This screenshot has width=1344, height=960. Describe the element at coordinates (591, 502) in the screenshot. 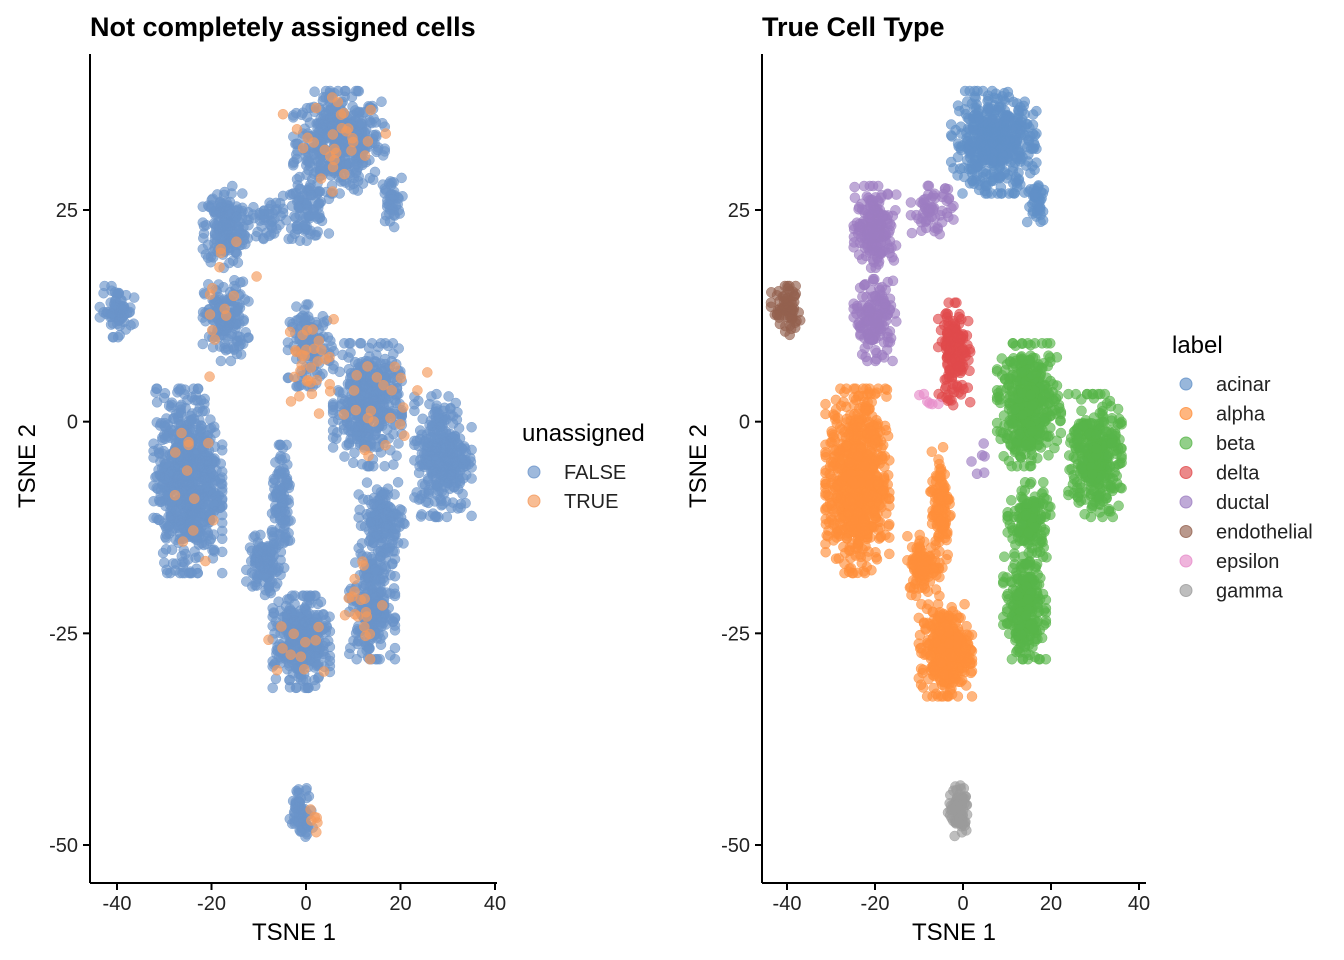

I see `legend-label-true: TRUE` at that location.